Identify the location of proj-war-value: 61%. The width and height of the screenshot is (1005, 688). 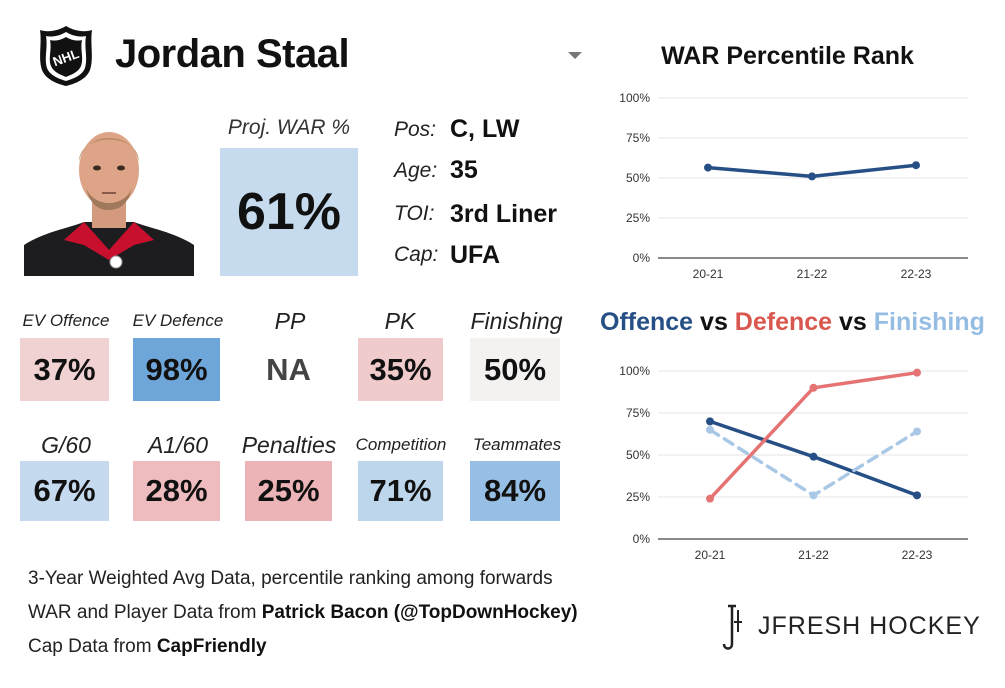
(289, 212).